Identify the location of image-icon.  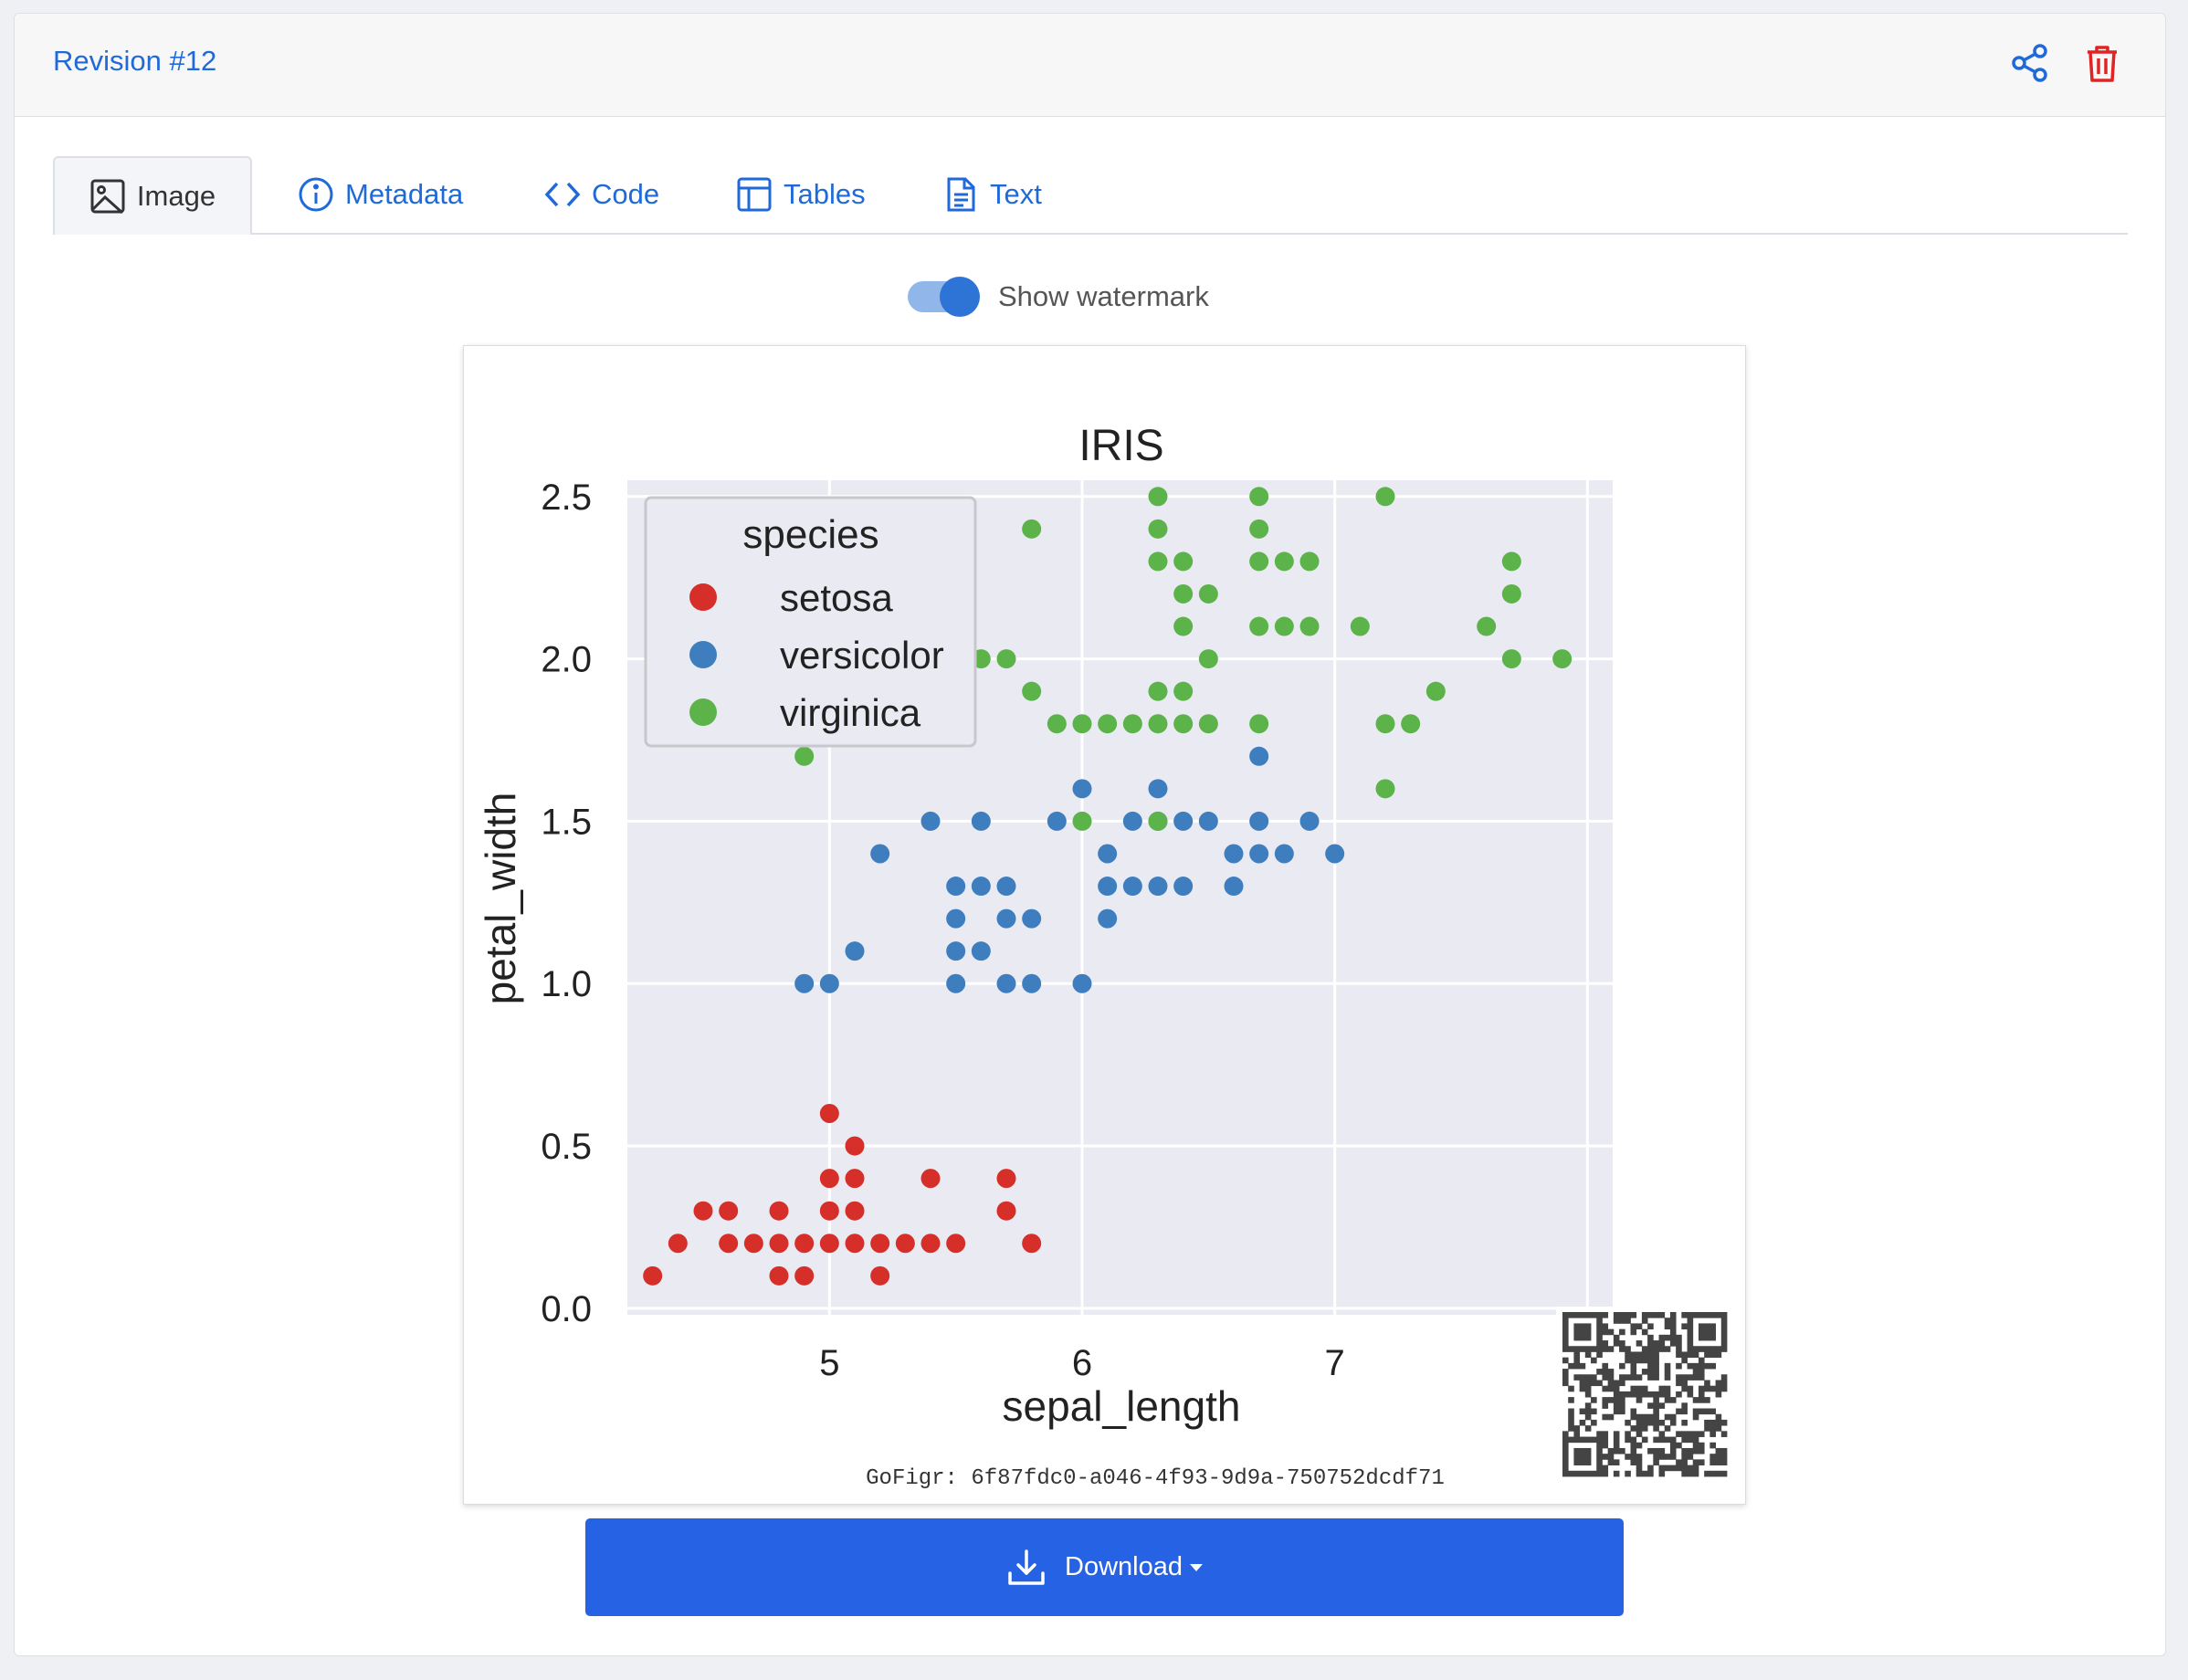
(107, 197).